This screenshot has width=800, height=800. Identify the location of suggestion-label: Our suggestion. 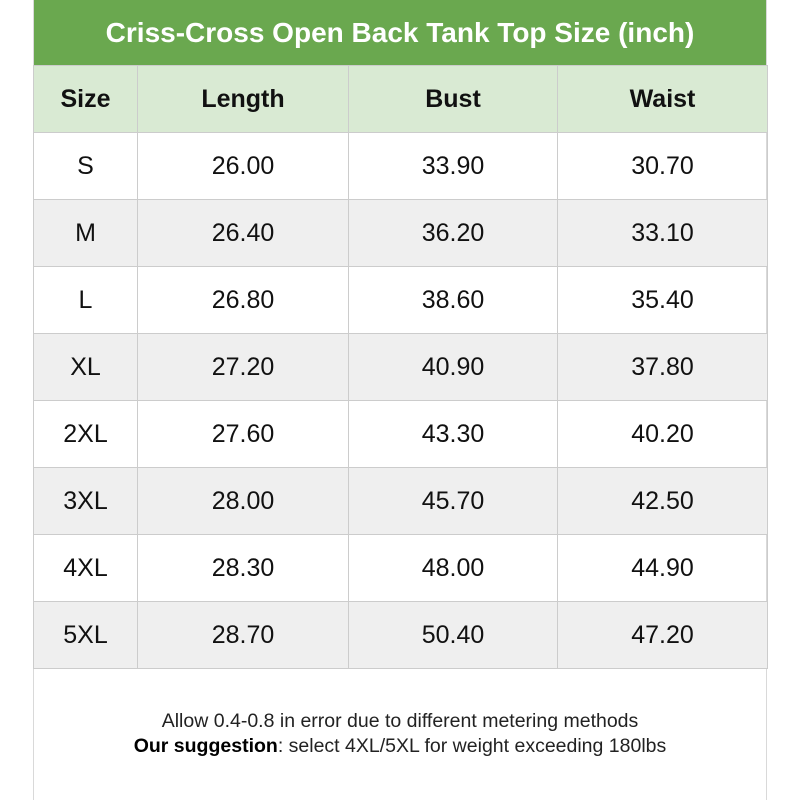
(205, 746).